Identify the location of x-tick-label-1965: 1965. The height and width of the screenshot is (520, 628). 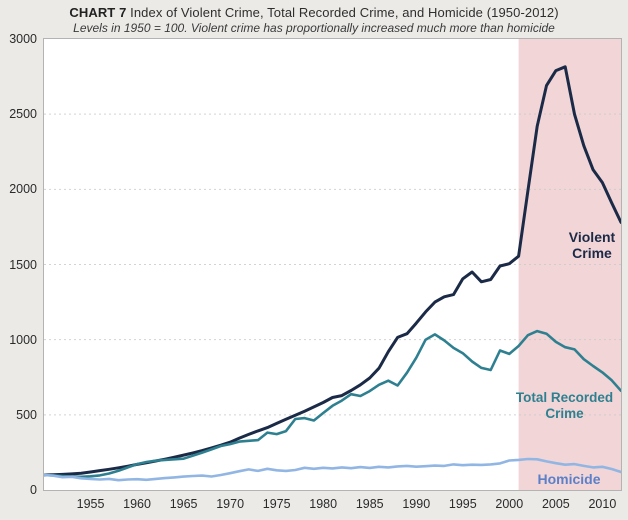
(183, 504).